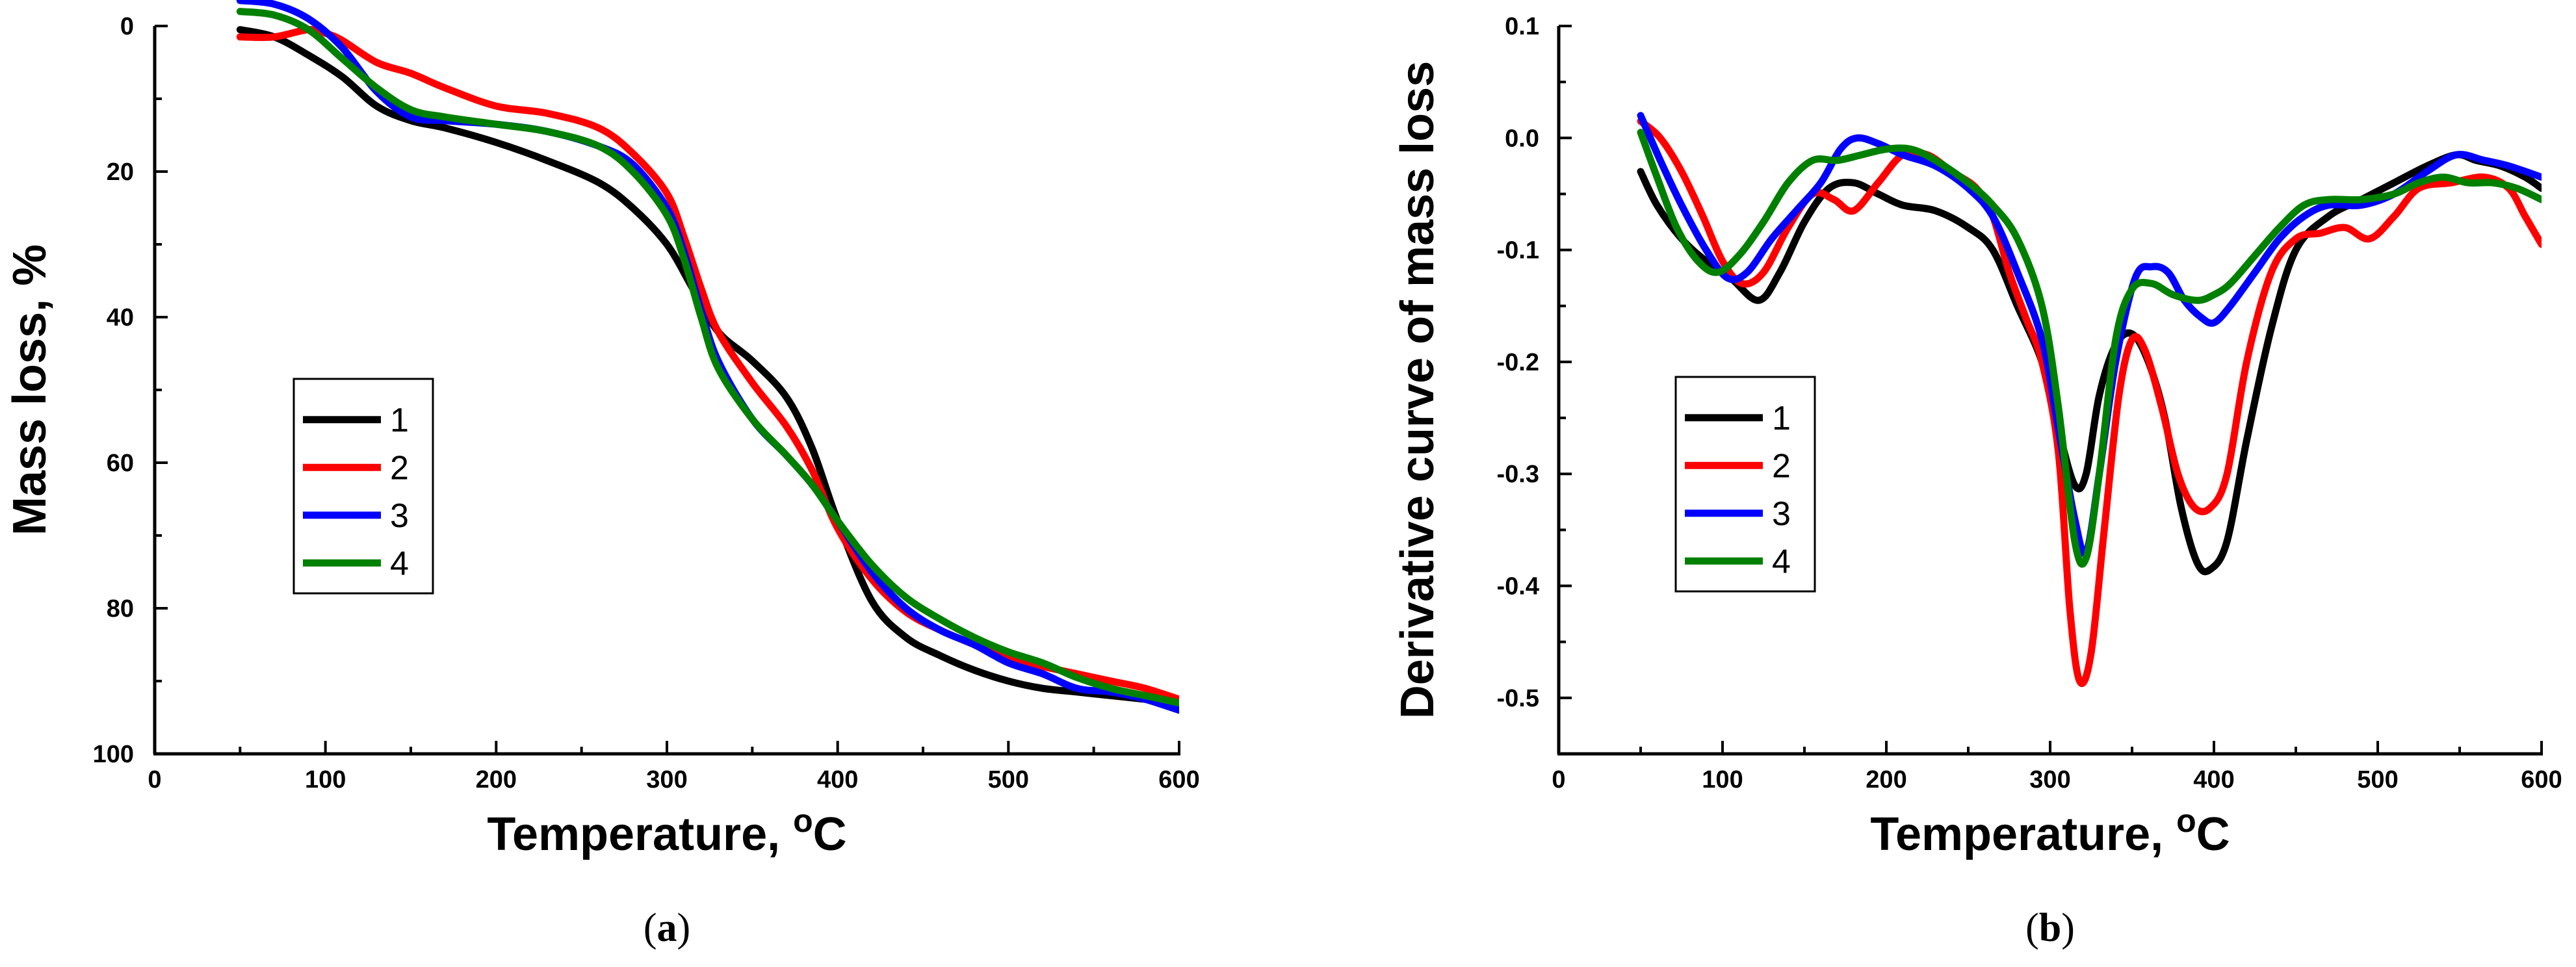  What do you see at coordinates (120, 172) in the screenshot?
I see `y-tick-label: 20` at bounding box center [120, 172].